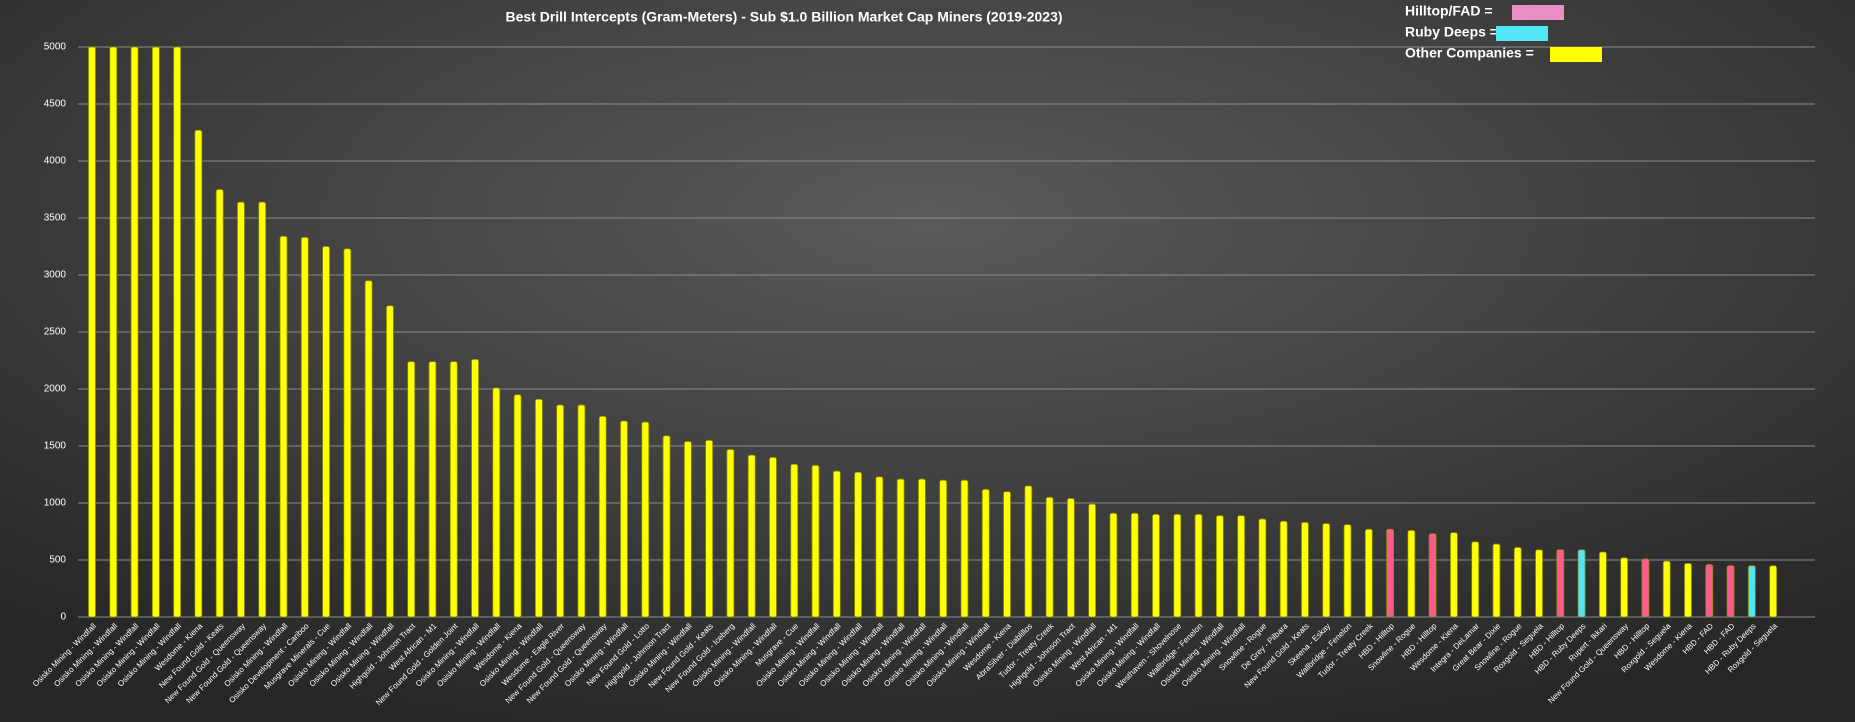  What do you see at coordinates (1469, 53) in the screenshot?
I see `legend-label: Other Companies =` at bounding box center [1469, 53].